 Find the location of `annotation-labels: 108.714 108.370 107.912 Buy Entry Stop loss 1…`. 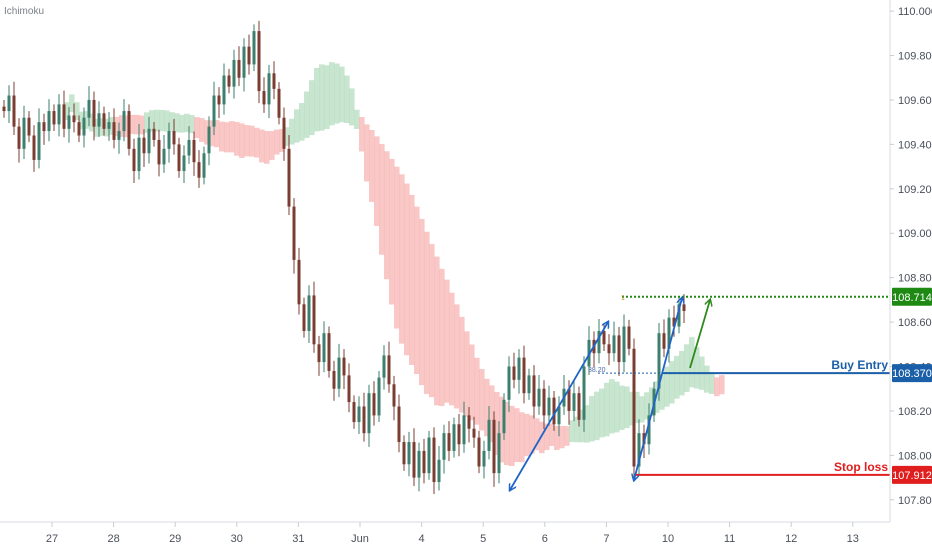

annotation-labels: 108.714 108.370 107.912 Buy Entry Stop loss 1… is located at coordinates (760, 385).